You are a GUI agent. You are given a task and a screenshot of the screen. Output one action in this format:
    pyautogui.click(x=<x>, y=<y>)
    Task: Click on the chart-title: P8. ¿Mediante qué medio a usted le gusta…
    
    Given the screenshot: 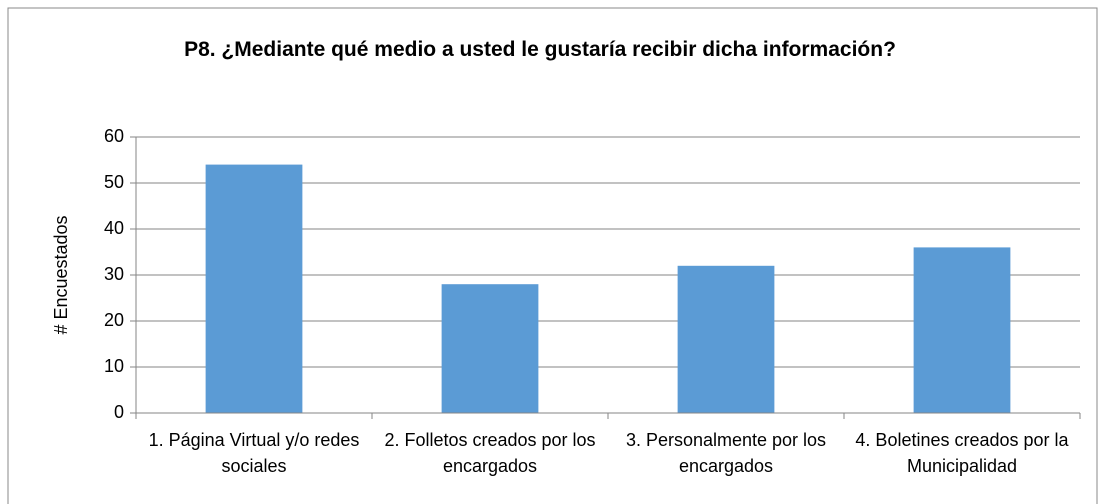 What is the action you would take?
    pyautogui.click(x=540, y=49)
    